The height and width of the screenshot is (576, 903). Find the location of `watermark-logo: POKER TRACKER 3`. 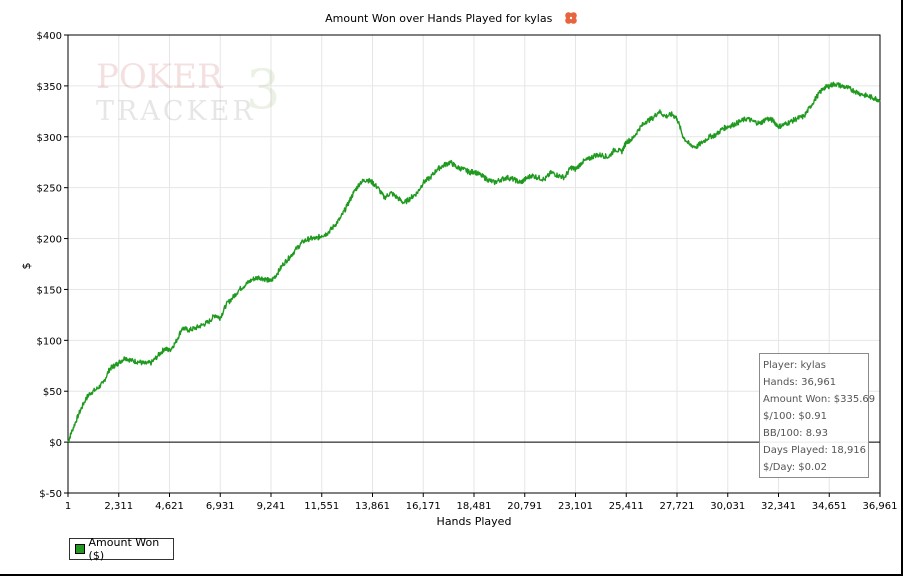

watermark-logo: POKER TRACKER 3 is located at coordinates (188, 92).